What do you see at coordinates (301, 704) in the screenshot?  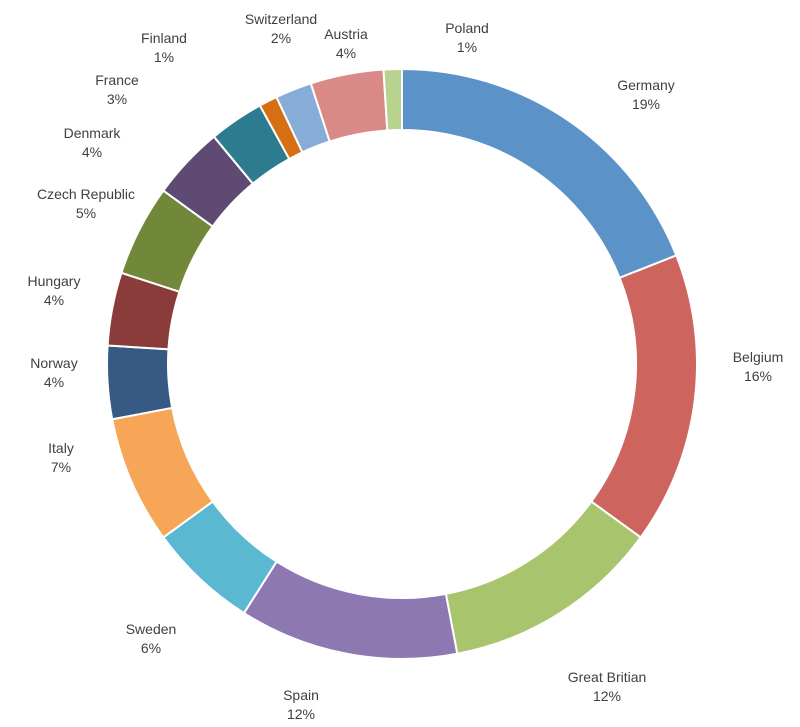 I see `label-spain: Spain 12%` at bounding box center [301, 704].